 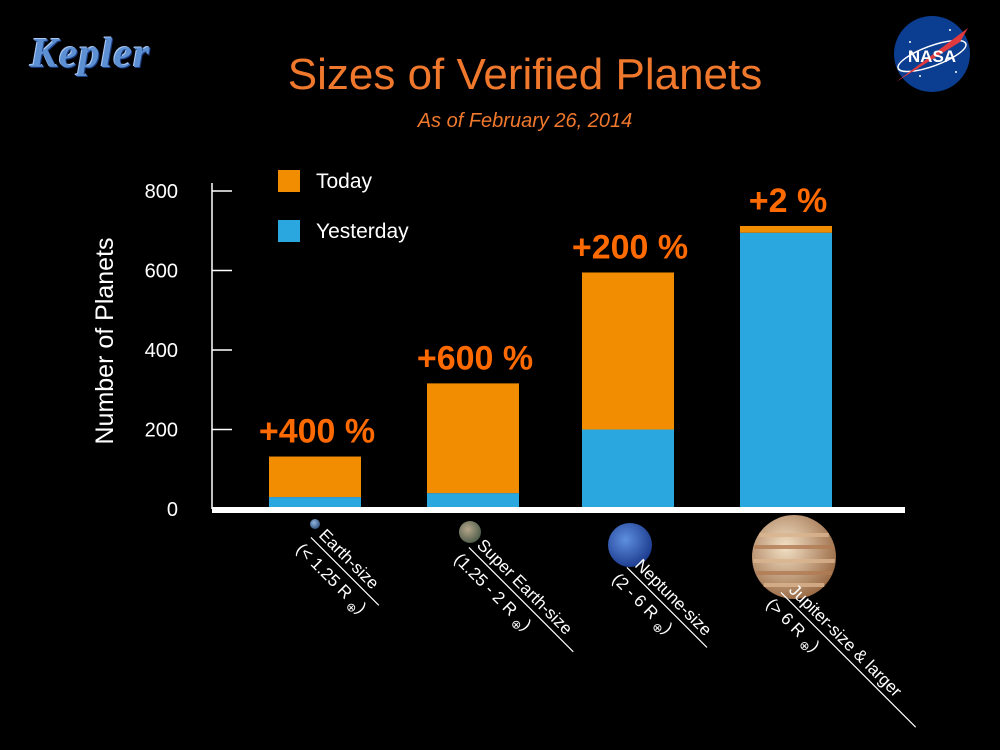 What do you see at coordinates (470, 532) in the screenshot?
I see `super-earth-icon` at bounding box center [470, 532].